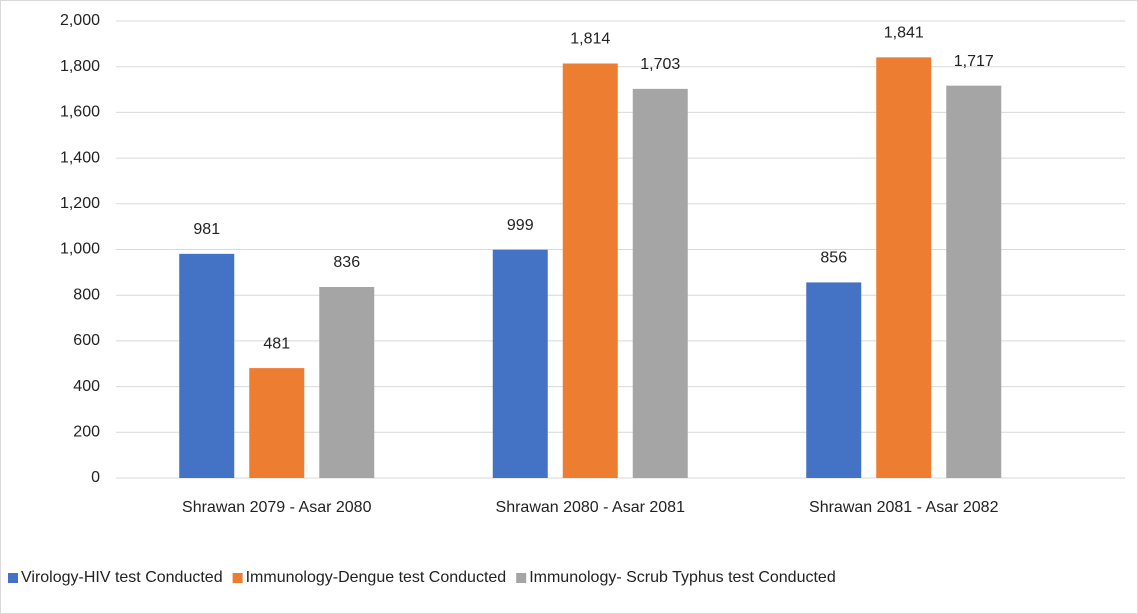 Image resolution: width=1138 pixels, height=614 pixels. What do you see at coordinates (277, 507) in the screenshot?
I see `x-tick-label: Shrawan 2079 - Asar 2080` at bounding box center [277, 507].